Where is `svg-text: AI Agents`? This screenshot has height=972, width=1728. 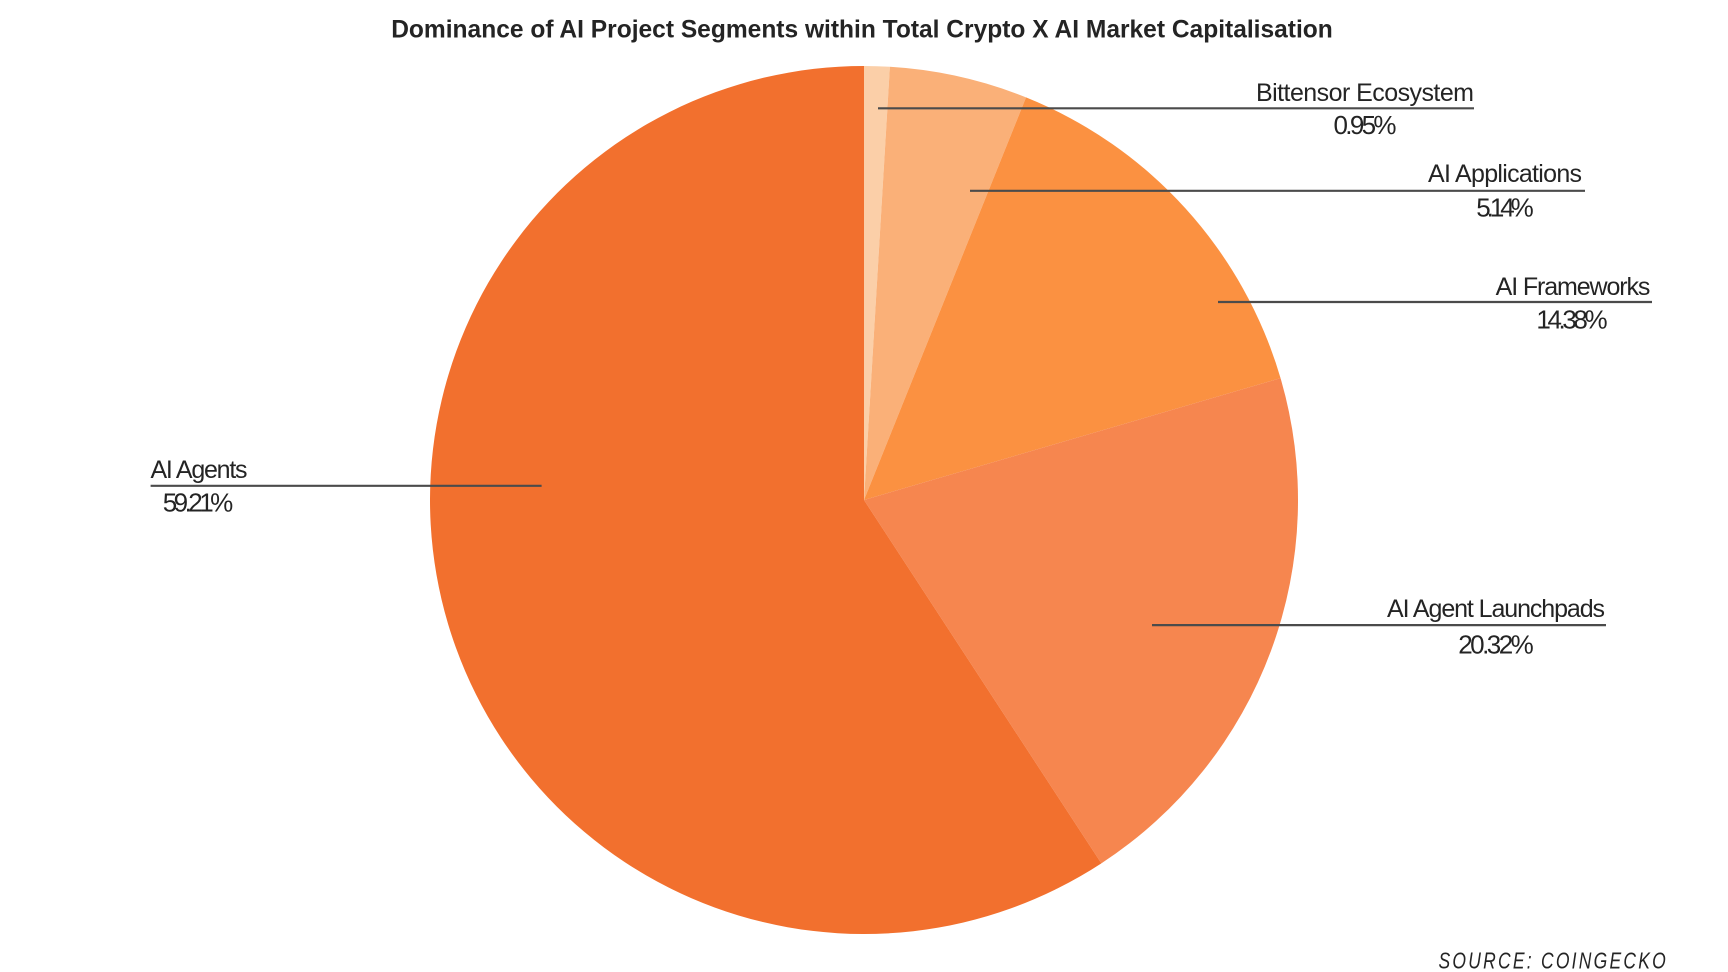 svg-text: AI Agents is located at coordinates (198, 470).